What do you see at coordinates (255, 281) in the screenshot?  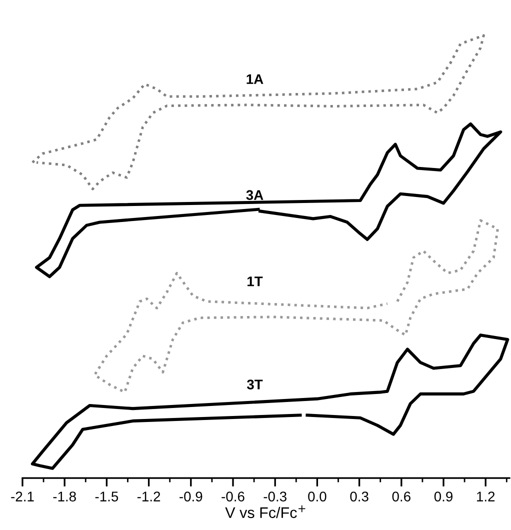 I see `series-label: 1T` at bounding box center [255, 281].